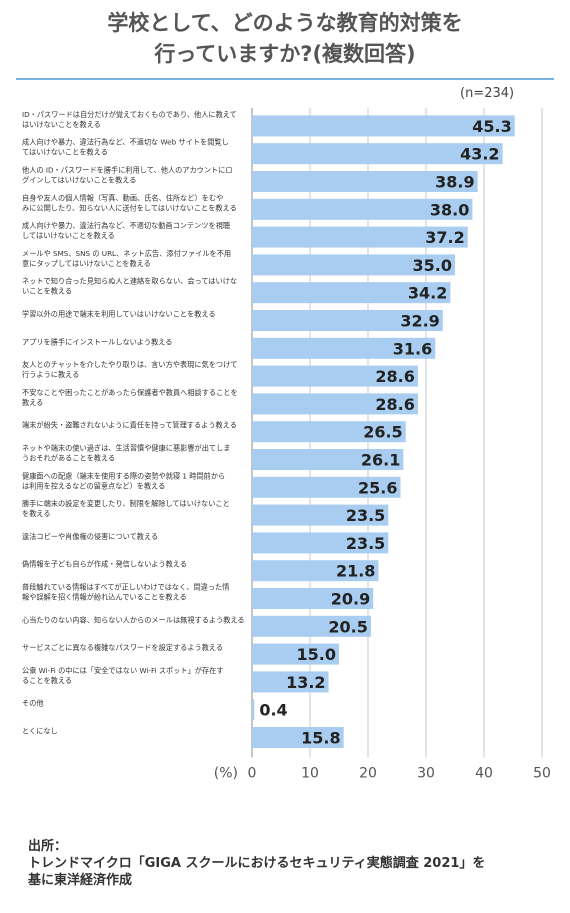 This screenshot has width=570, height=913. What do you see at coordinates (68, 235) in the screenshot?
I see `category-label: してはいけないことを教える` at bounding box center [68, 235].